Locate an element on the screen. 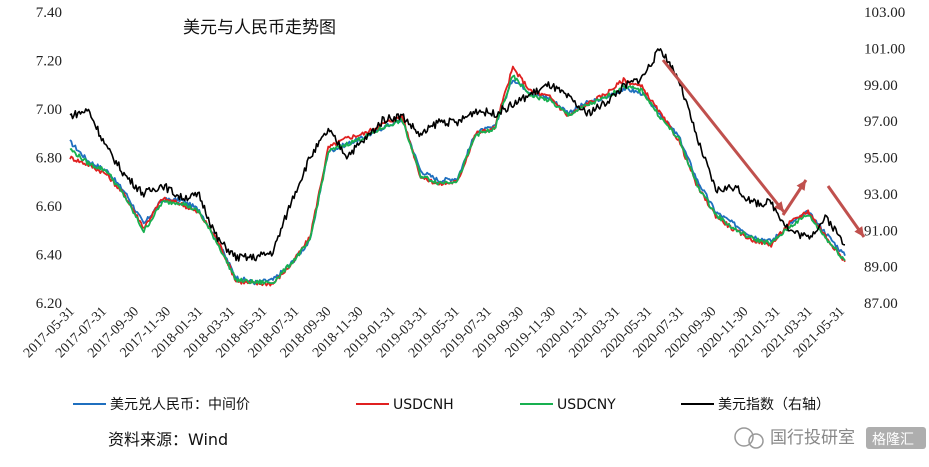 This screenshot has height=467, width=929. legend-label: USDCNH is located at coordinates (423, 405).